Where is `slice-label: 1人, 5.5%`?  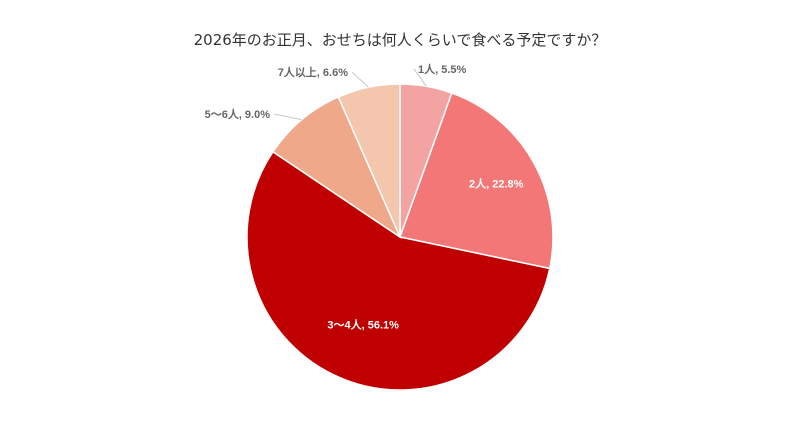 slice-label: 1人, 5.5% is located at coordinates (442, 69).